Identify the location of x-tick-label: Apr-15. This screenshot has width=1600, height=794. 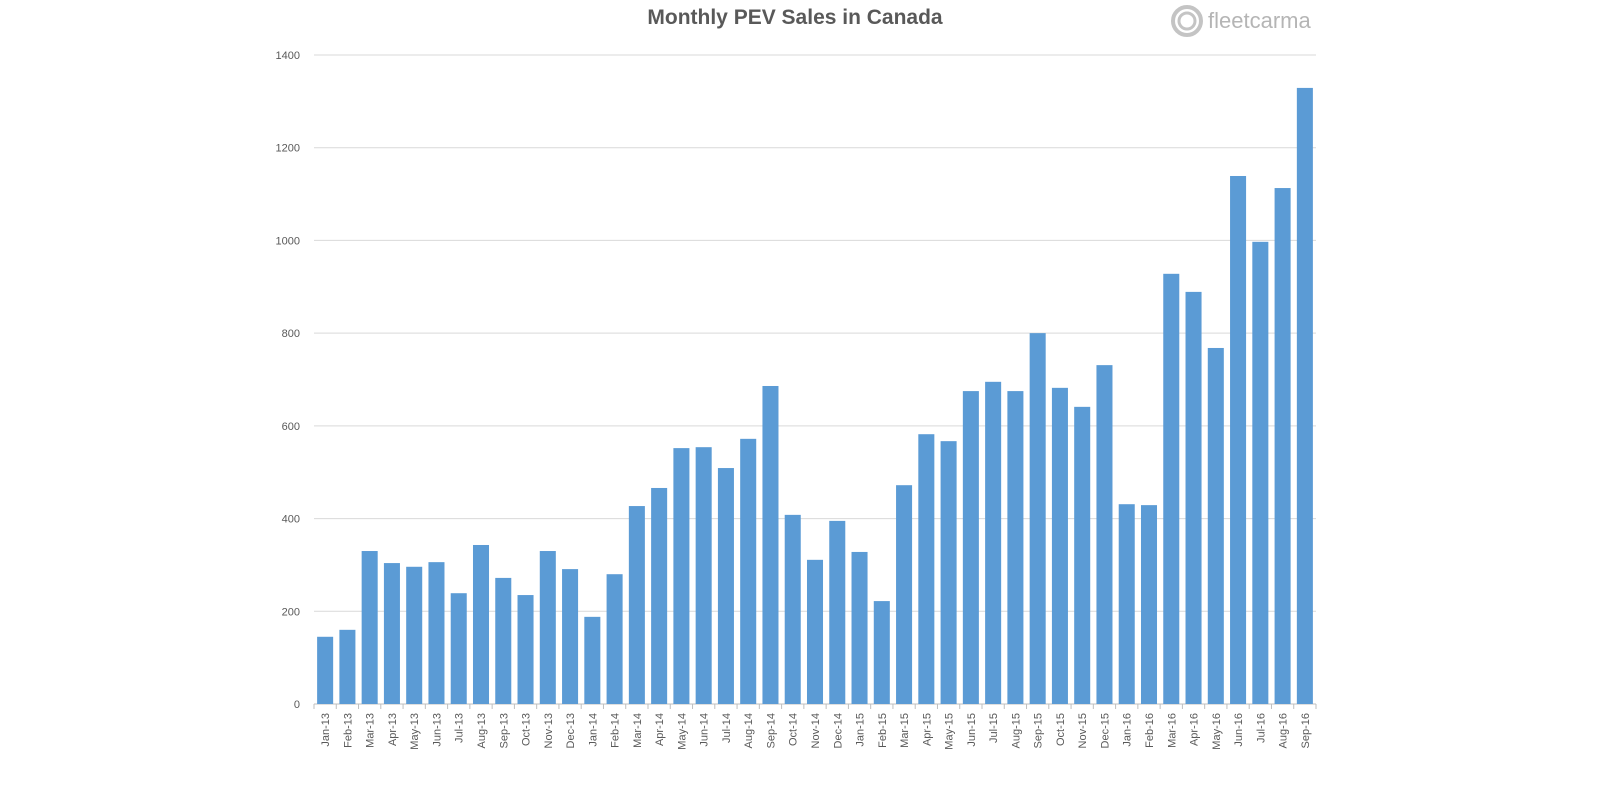
(927, 729).